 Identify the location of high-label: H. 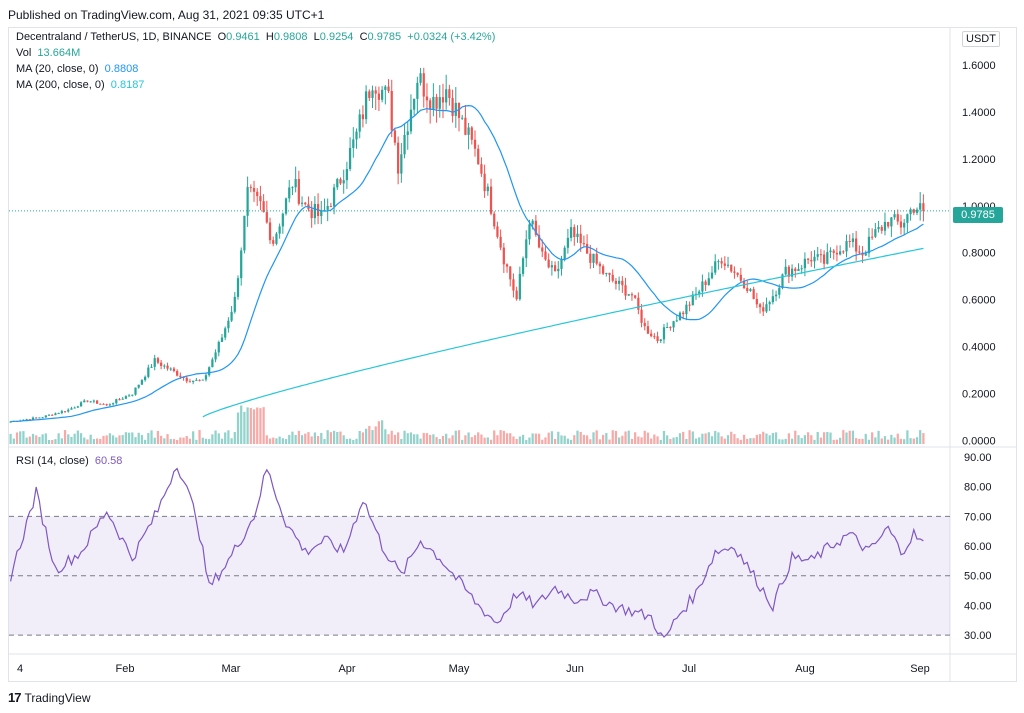
(269, 37).